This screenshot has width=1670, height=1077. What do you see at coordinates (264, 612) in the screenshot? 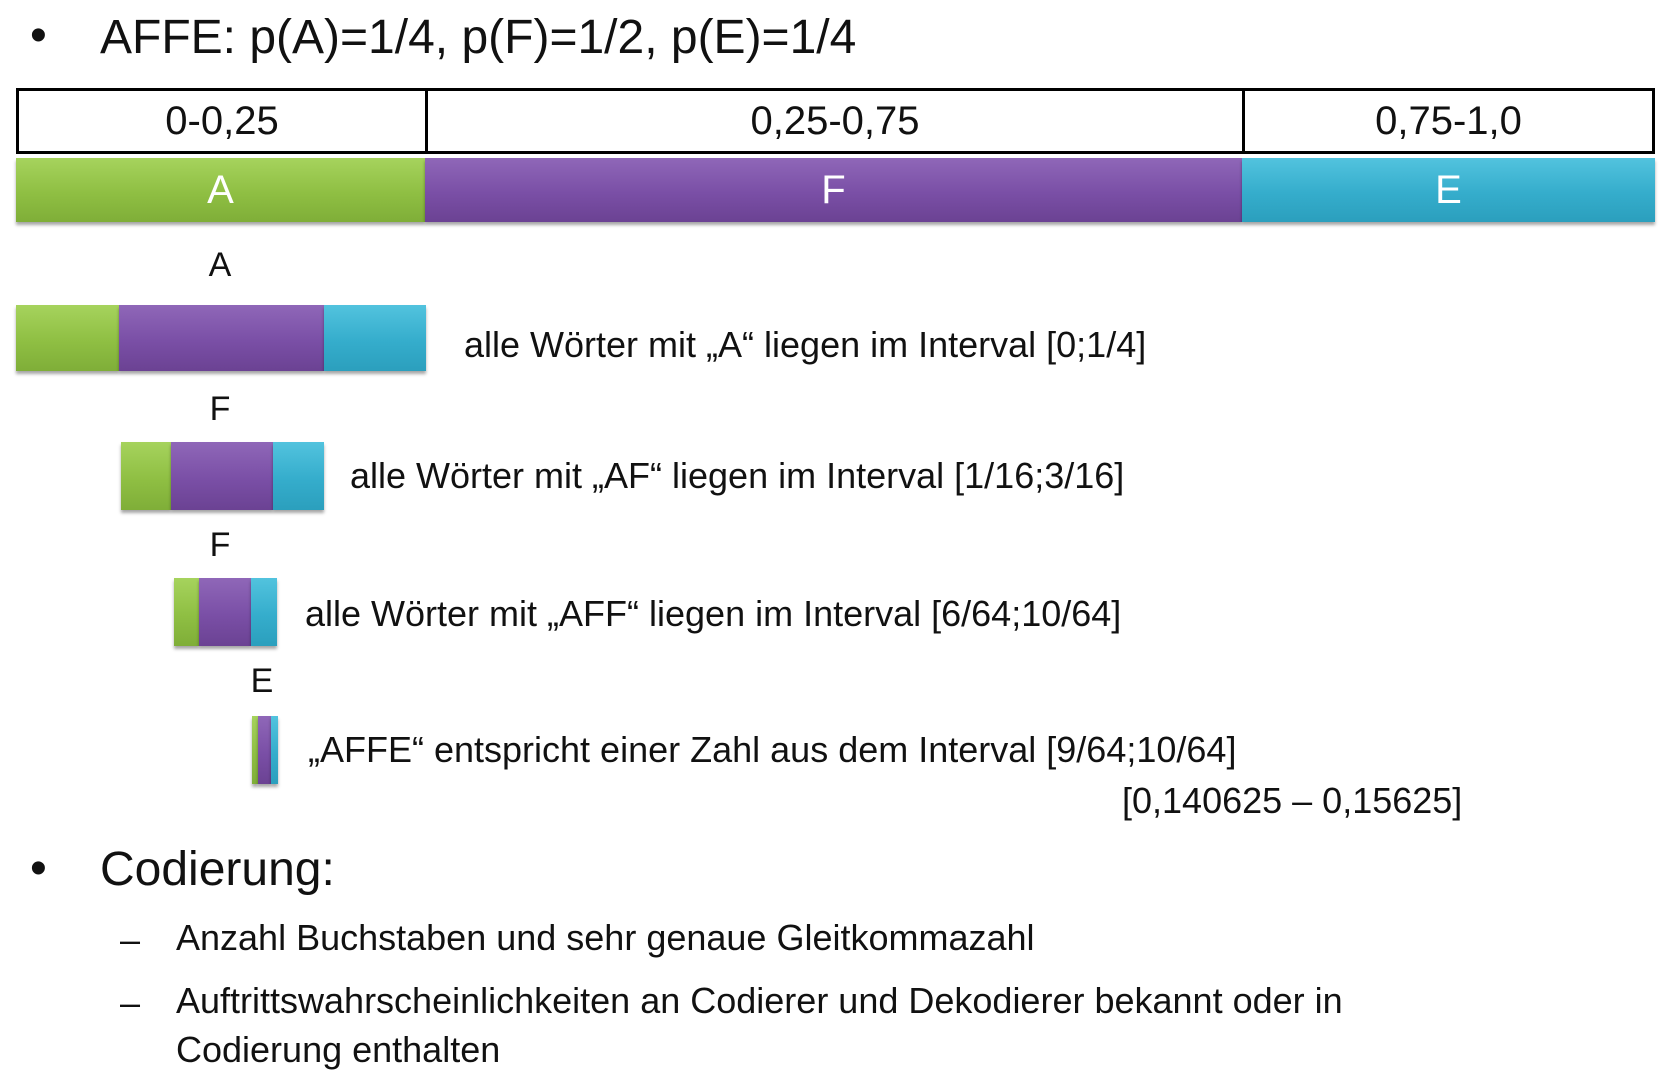
I see `step3-segment-e` at bounding box center [264, 612].